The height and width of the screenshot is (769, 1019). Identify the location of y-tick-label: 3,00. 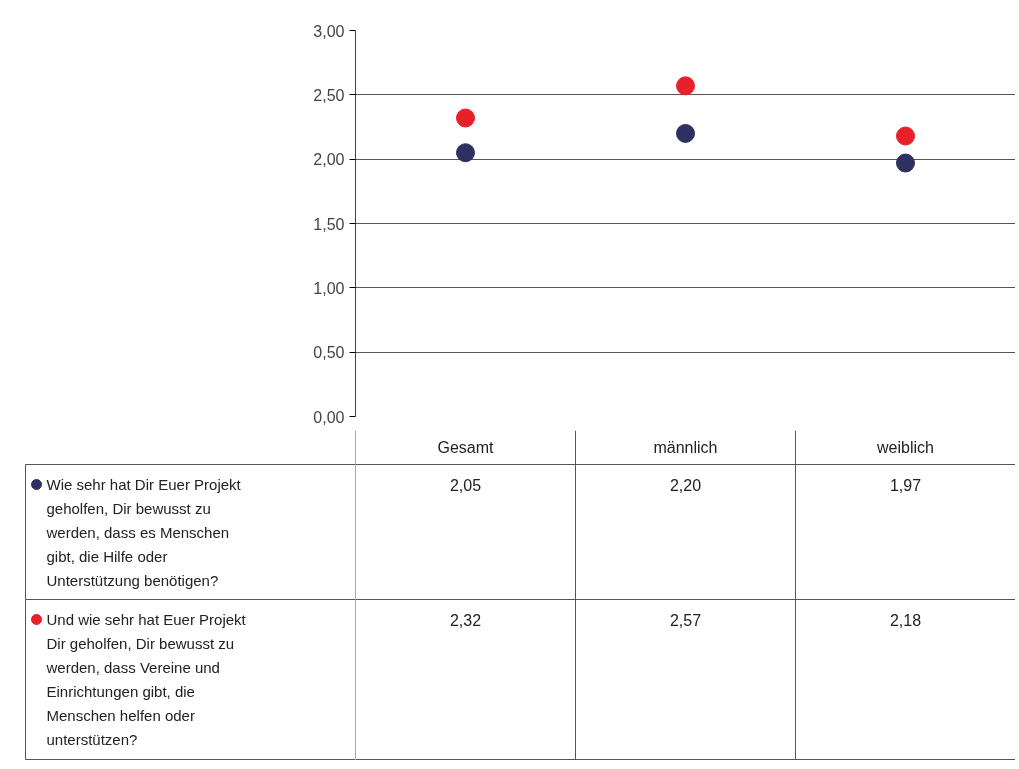
(329, 31).